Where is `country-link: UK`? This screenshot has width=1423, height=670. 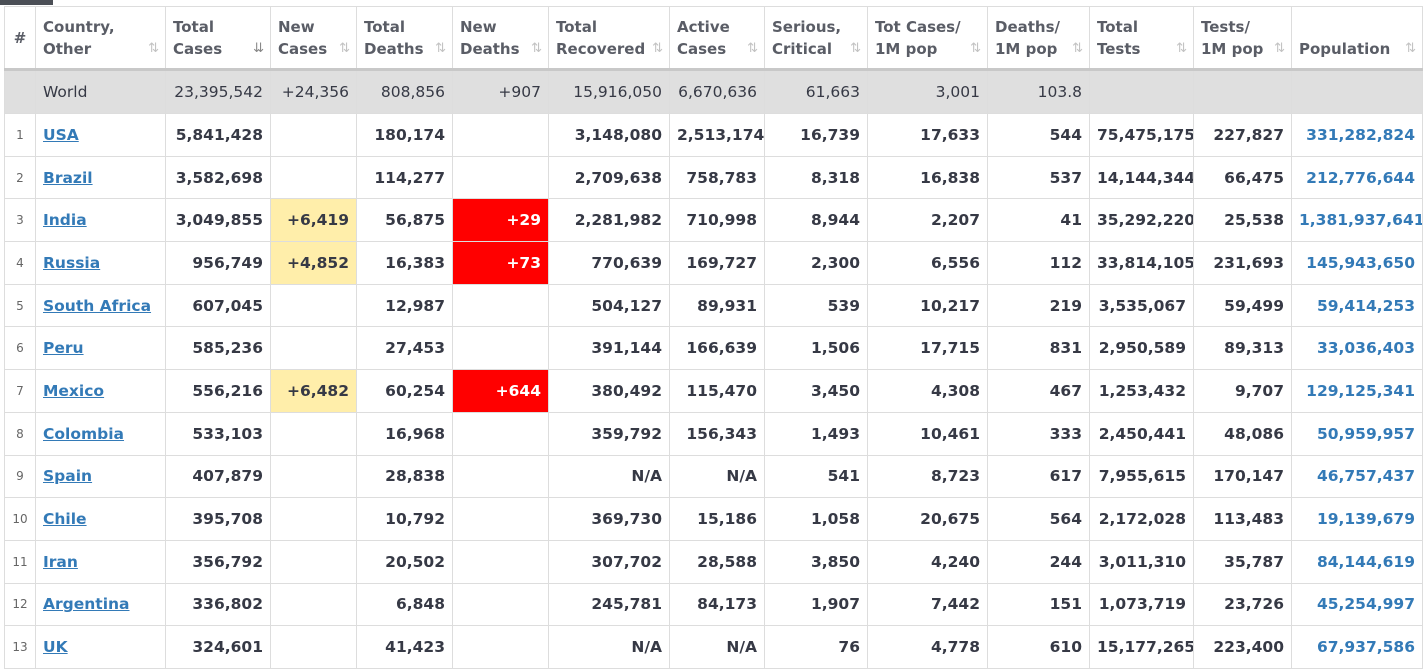 country-link: UK is located at coordinates (55, 647).